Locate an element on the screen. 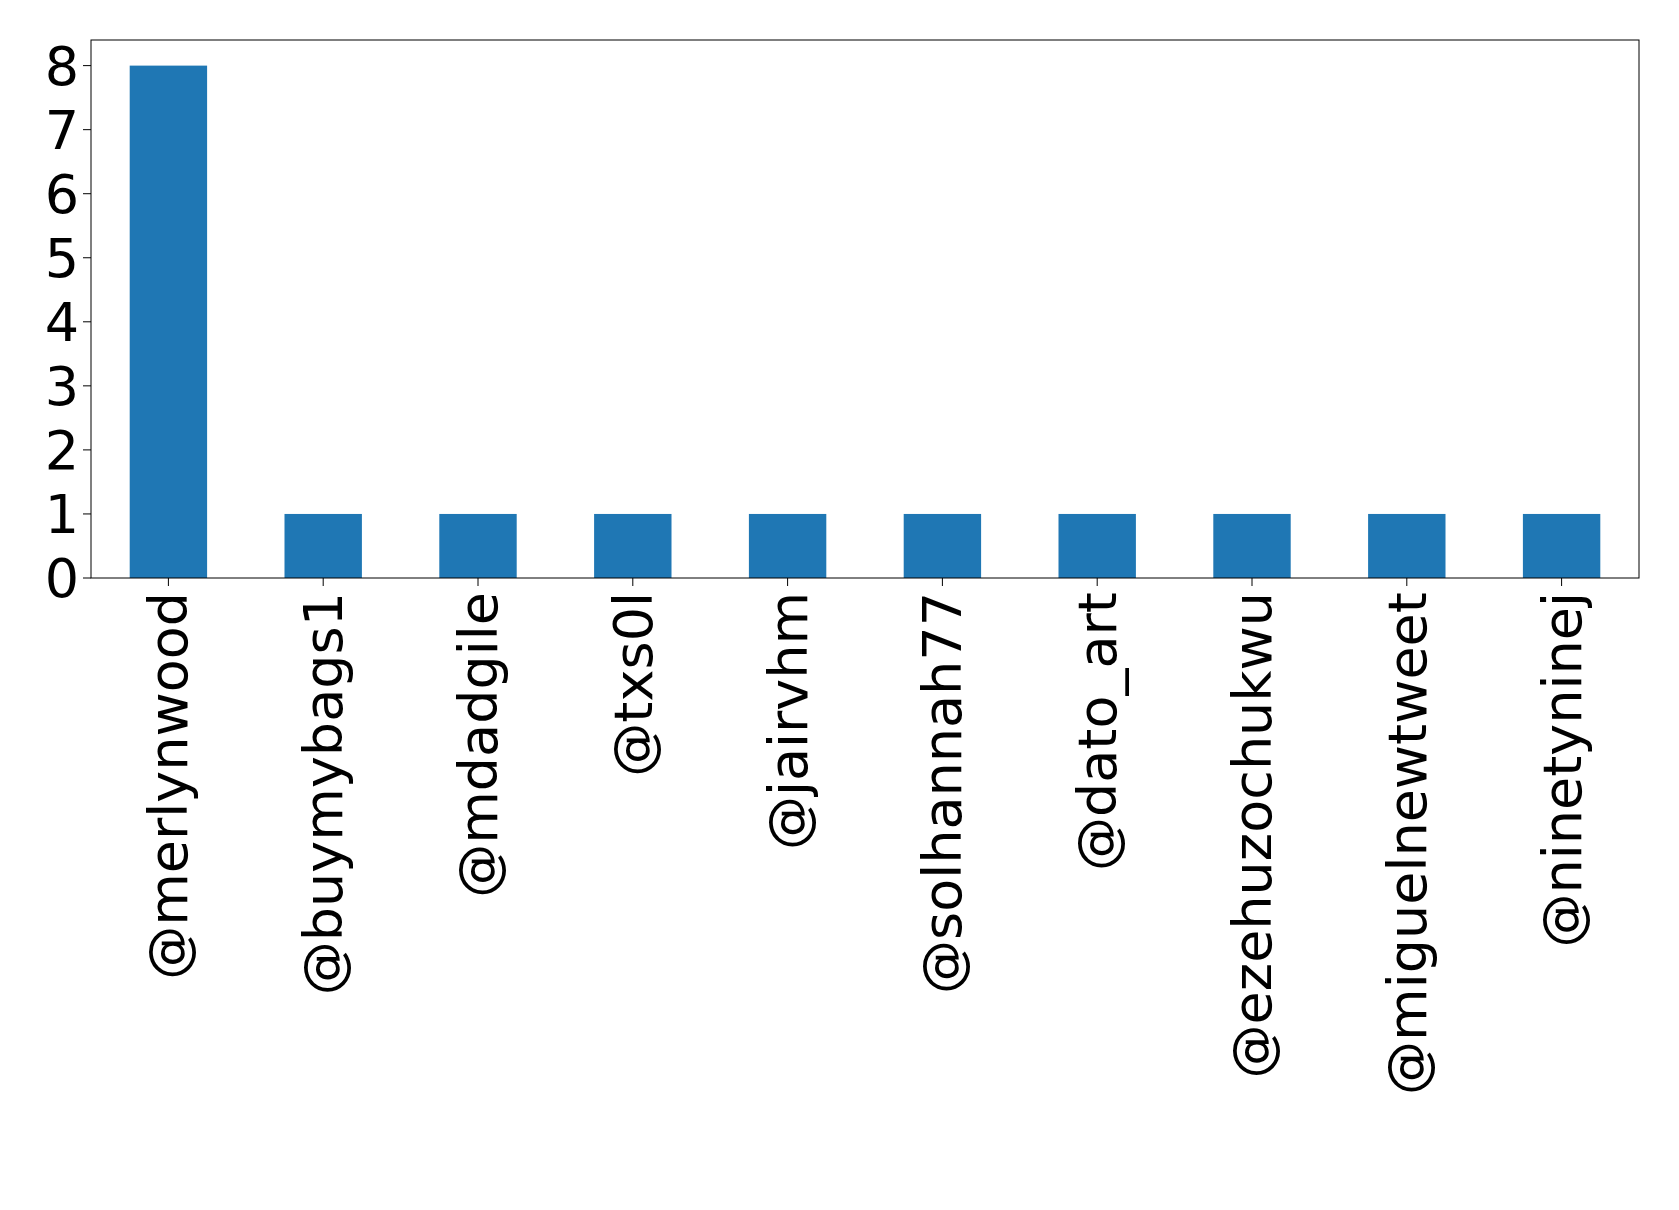 Image resolution: width=1679 pixels, height=1210 pixels. y-tick-label: 2 is located at coordinates (61, 450).